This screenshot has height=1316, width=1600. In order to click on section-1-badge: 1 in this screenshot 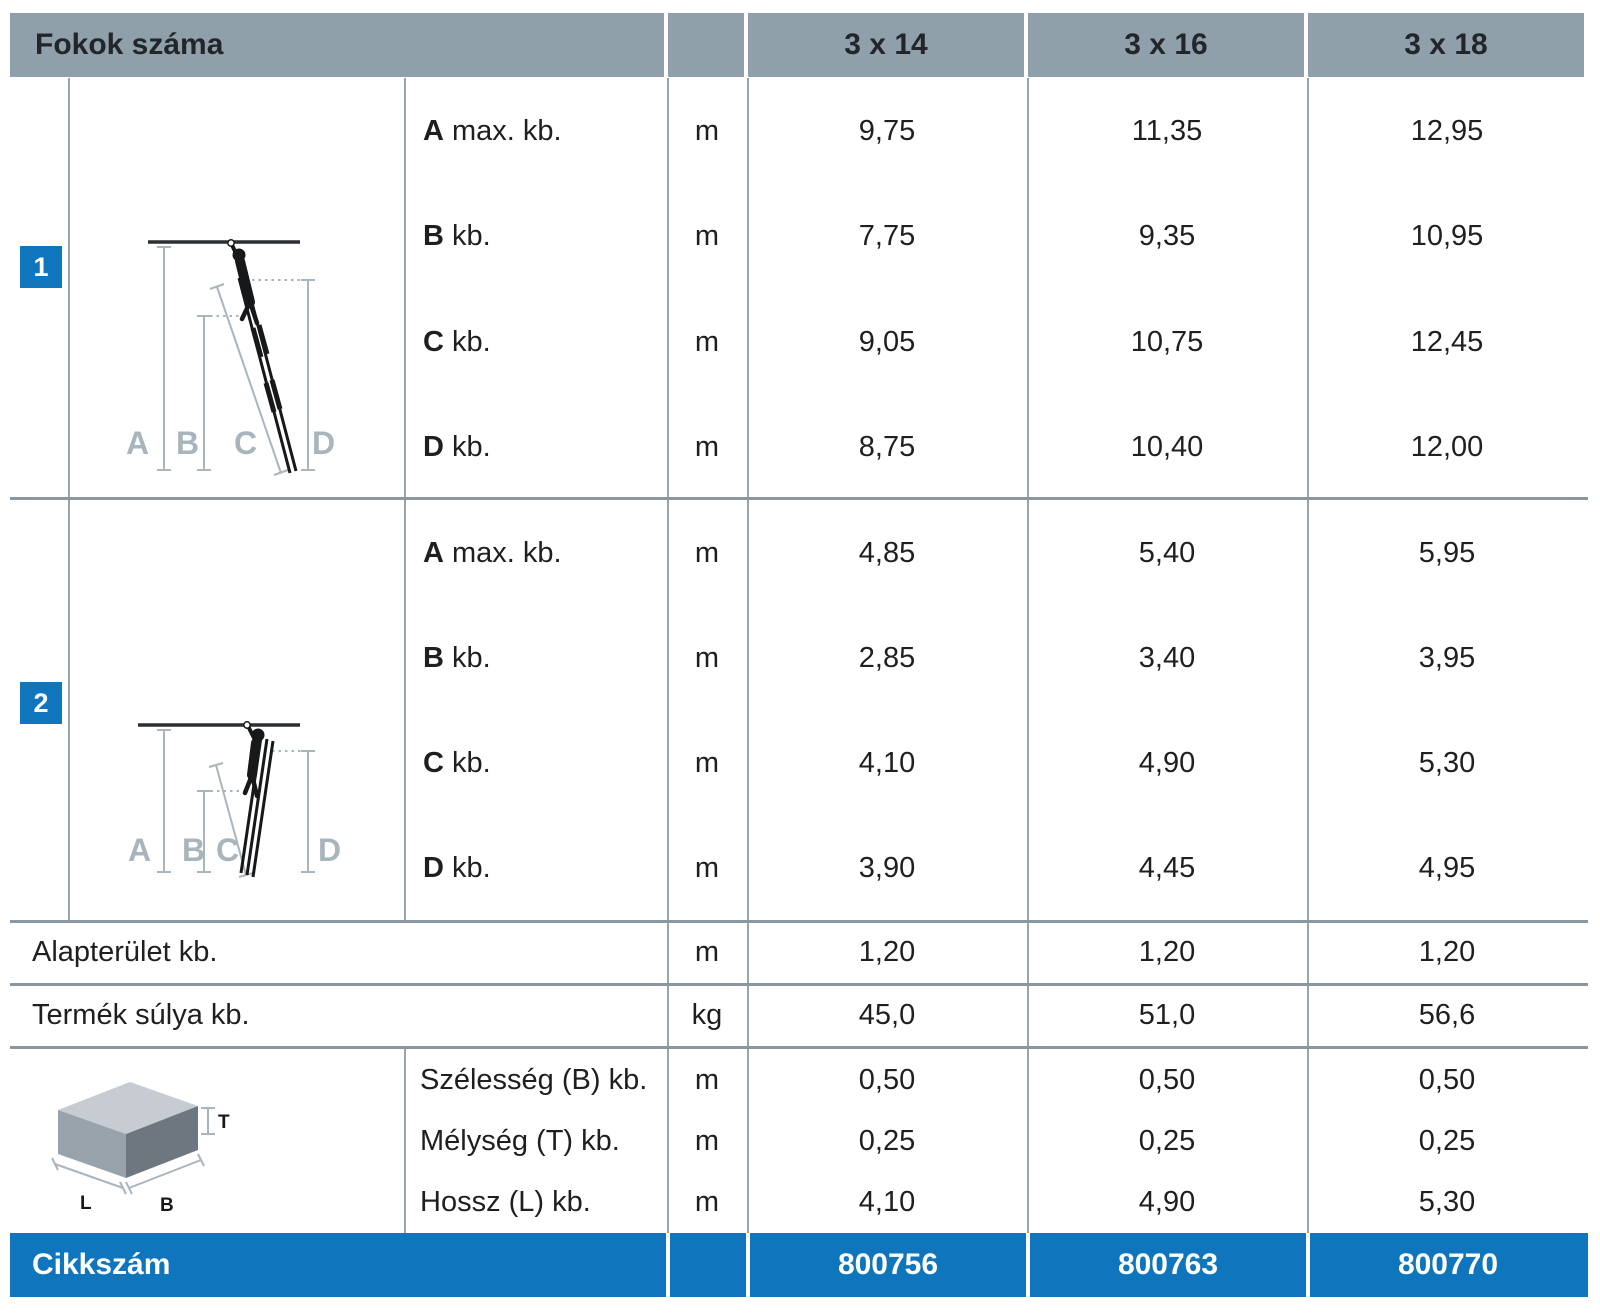, I will do `click(41, 267)`.